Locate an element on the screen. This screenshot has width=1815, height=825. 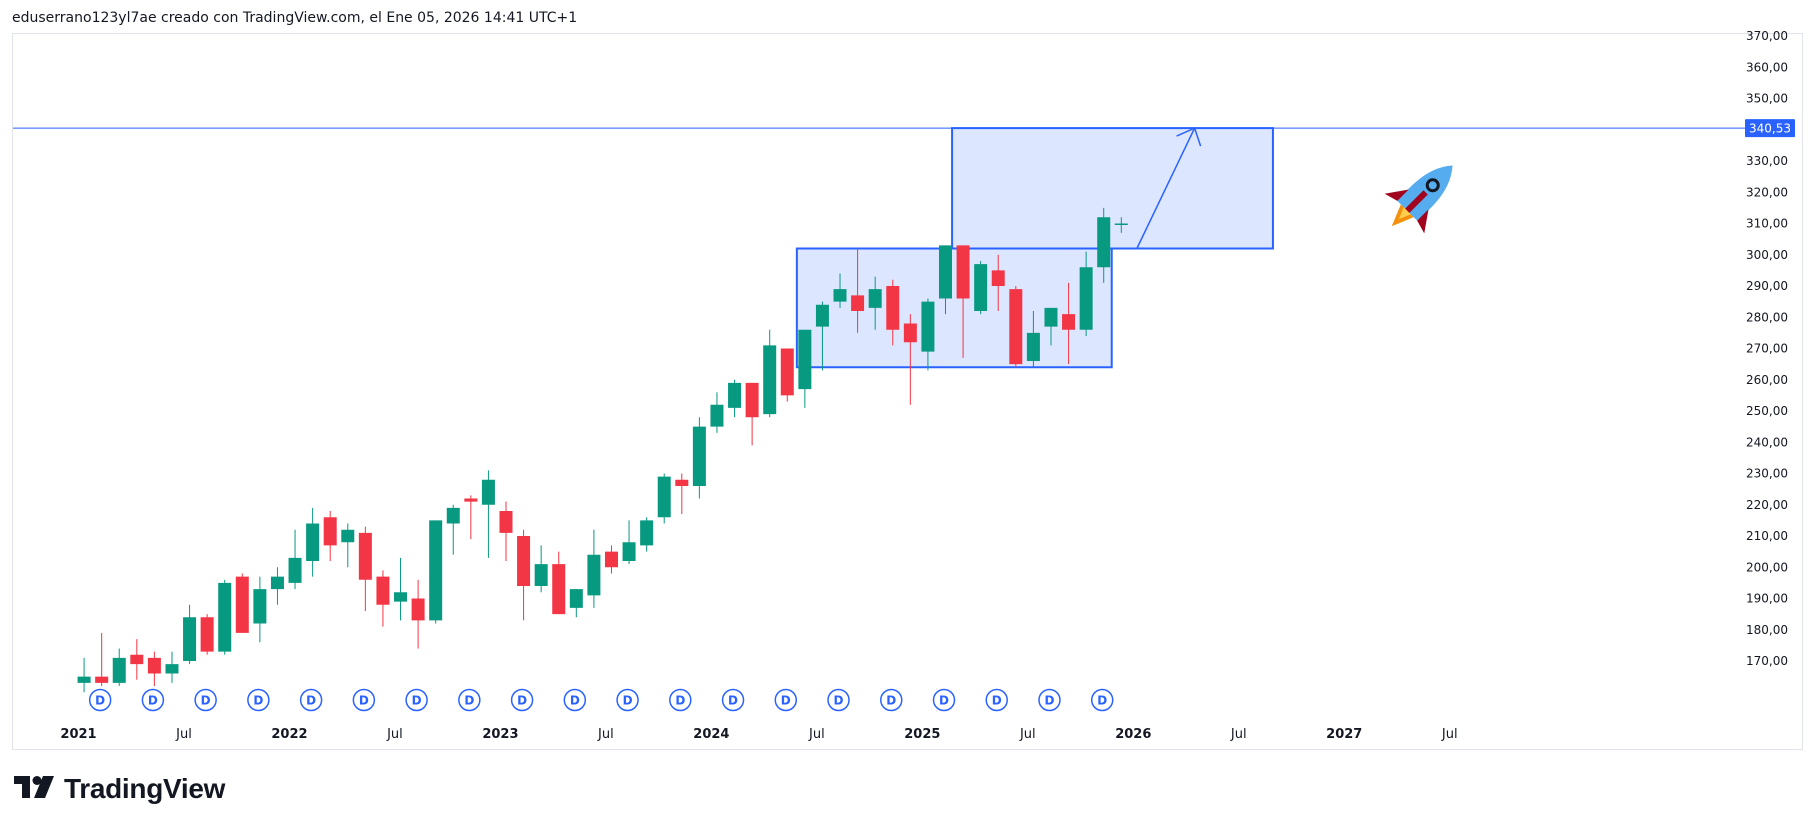
rocket-icon is located at coordinates (1418, 199).